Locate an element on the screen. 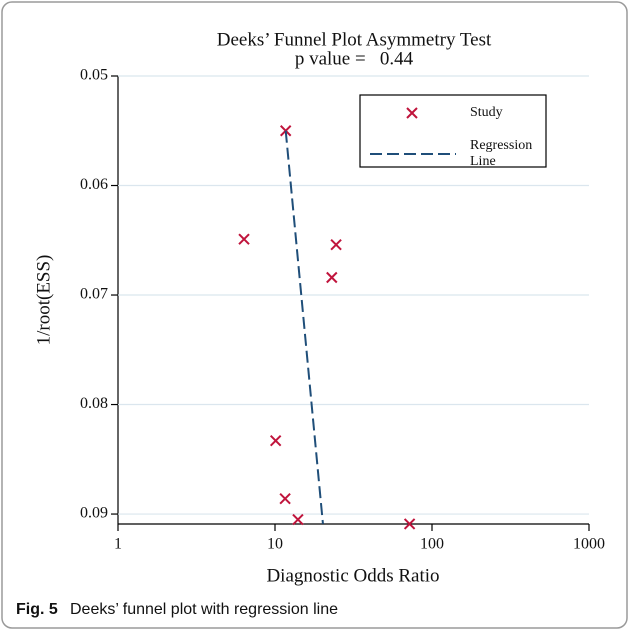 This screenshot has height=630, width=629. legend-label: Study is located at coordinates (486, 112).